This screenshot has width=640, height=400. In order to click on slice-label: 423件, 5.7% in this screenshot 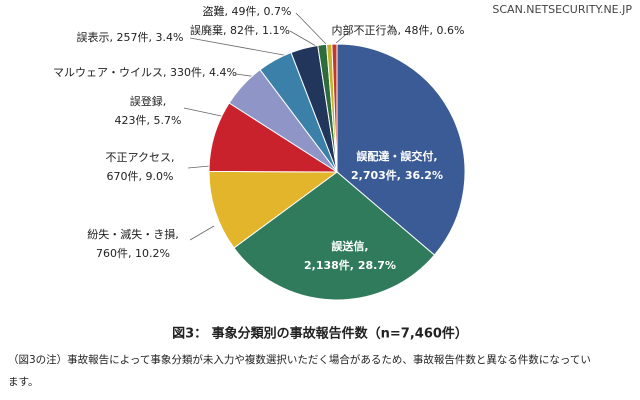, I will do `click(148, 120)`.